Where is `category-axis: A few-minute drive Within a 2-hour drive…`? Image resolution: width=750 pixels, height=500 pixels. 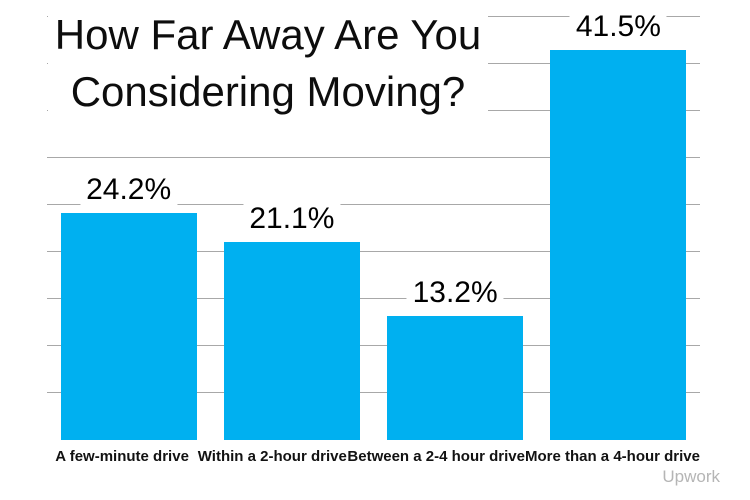
category-axis: A few-minute drive Within a 2-hour drive… is located at coordinates (373, 456).